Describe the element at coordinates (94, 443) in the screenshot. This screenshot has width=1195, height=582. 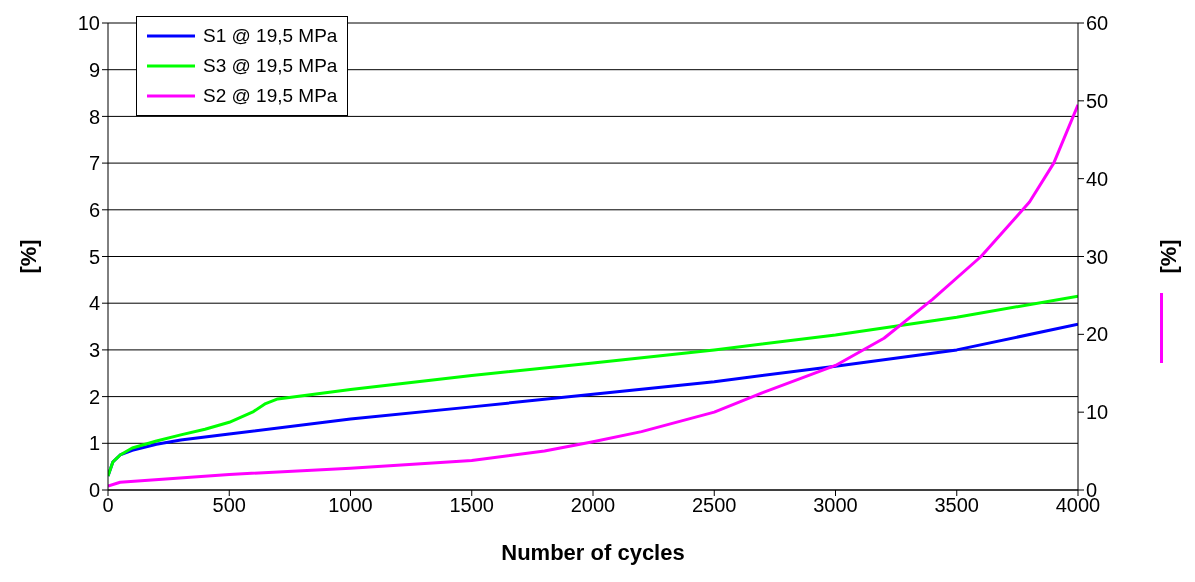
I see `y-tick-label: 1` at that location.